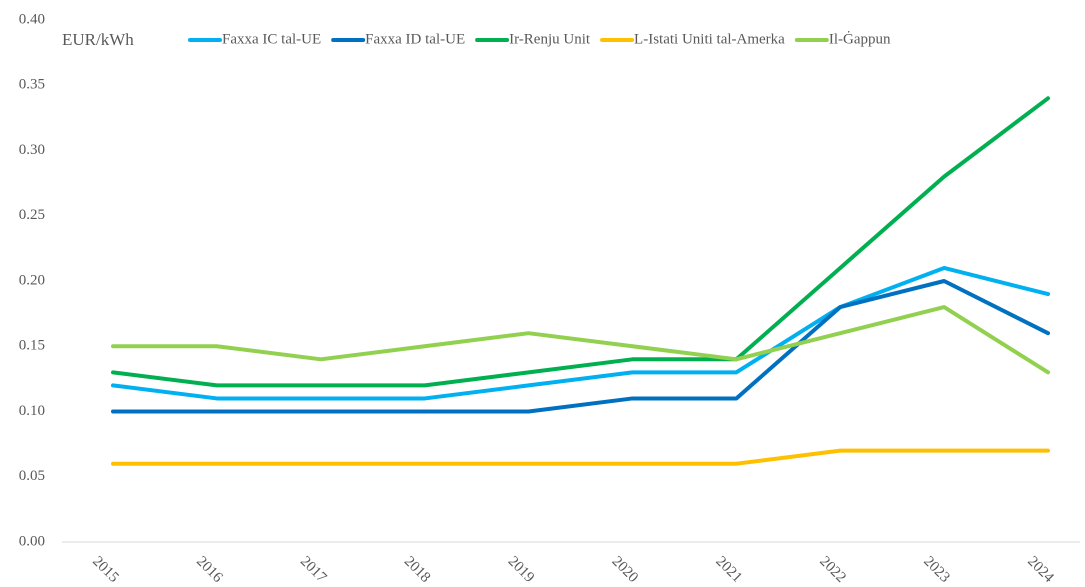 This screenshot has height=587, width=1085. I want to click on x-tick-label: 2022, so click(832, 569).